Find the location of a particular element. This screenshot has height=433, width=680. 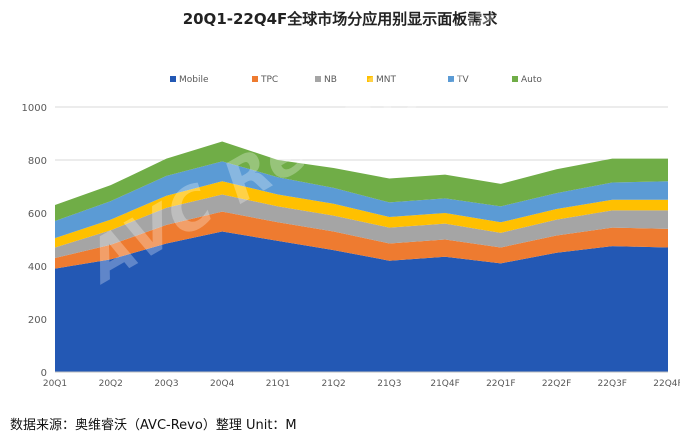

x-tick-label: 20Q3 is located at coordinates (166, 384).